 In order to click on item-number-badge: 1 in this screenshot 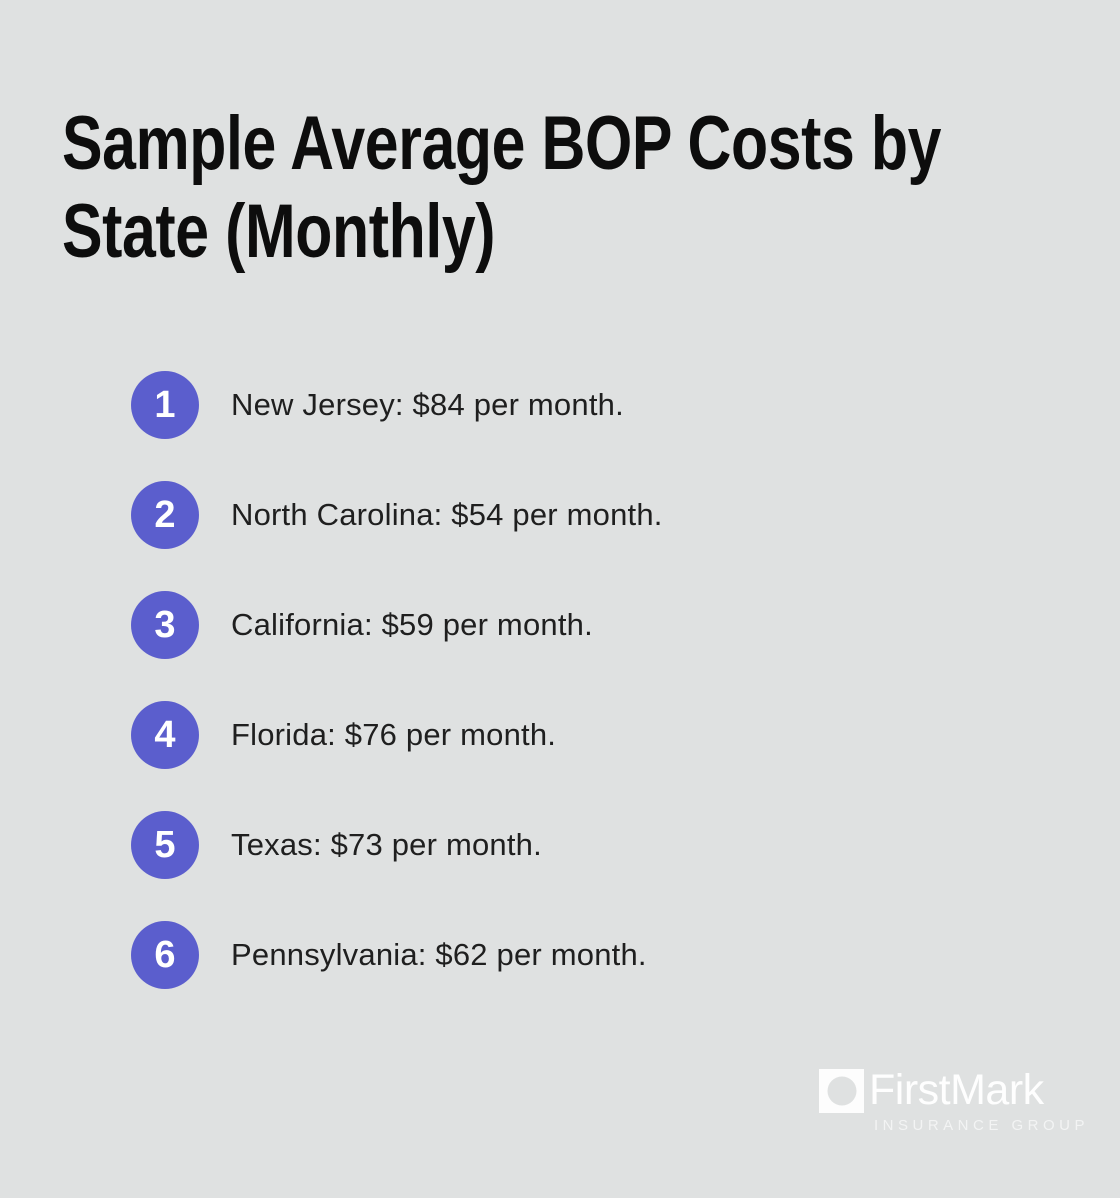, I will do `click(165, 405)`.